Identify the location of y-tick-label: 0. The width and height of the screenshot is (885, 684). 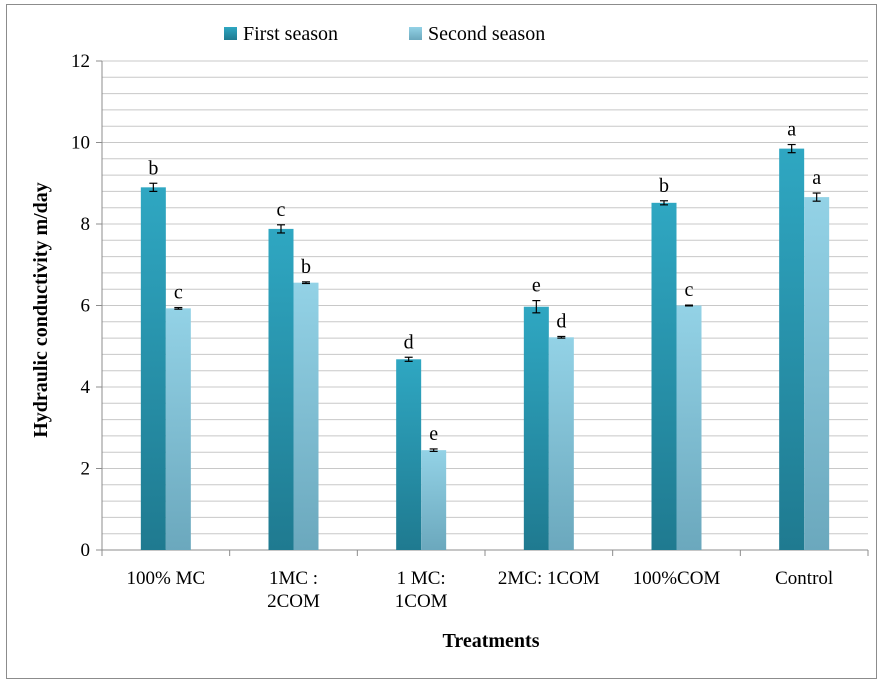
(86, 550).